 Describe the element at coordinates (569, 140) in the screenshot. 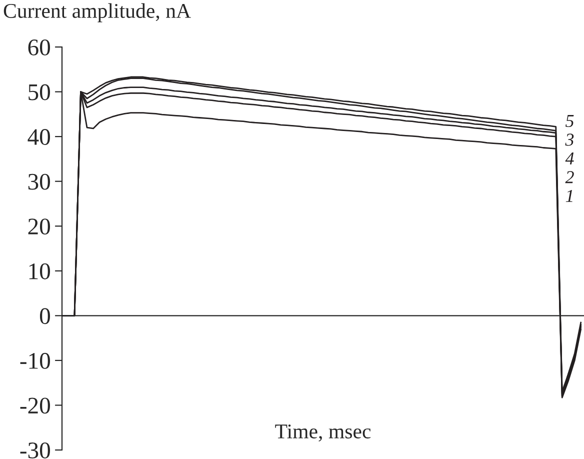

I see `series-label: 3` at that location.